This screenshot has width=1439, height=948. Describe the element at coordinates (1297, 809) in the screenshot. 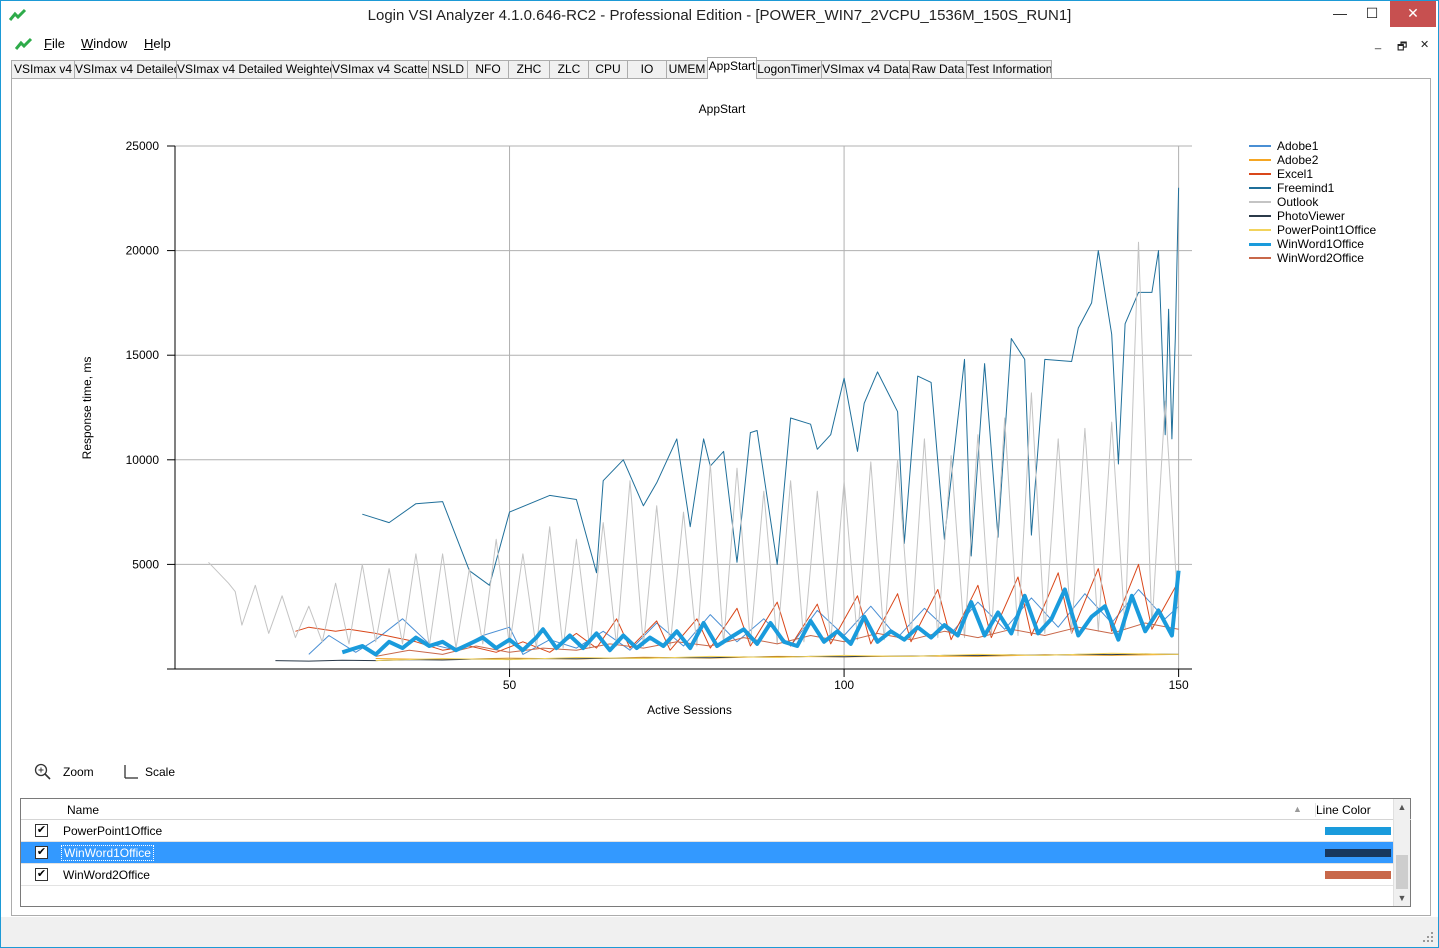

I see `sort-ascending-icon: ▲` at that location.